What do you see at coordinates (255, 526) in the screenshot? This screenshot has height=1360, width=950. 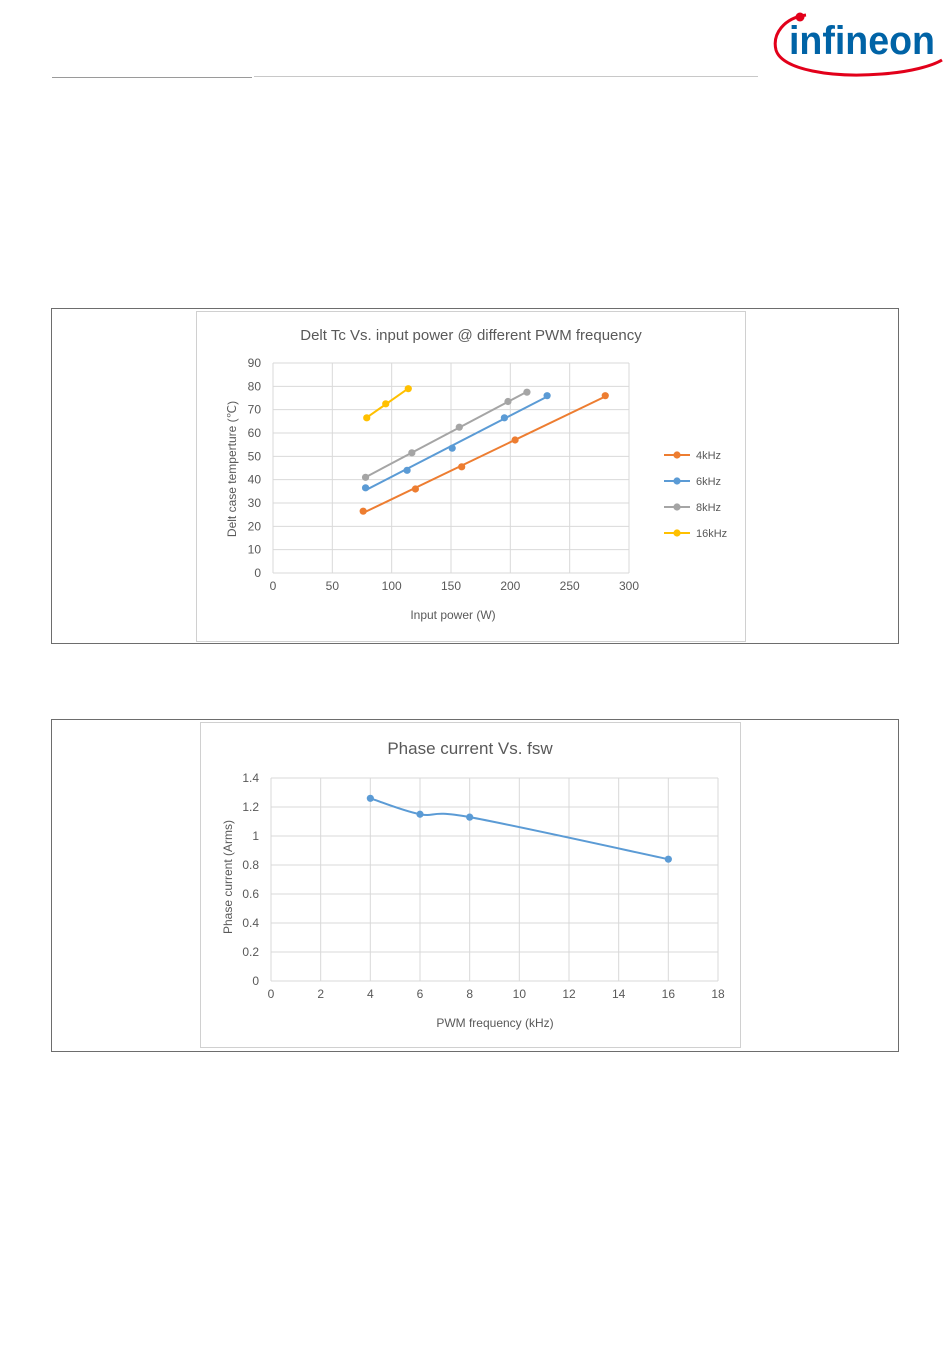 I see `y-tick-label: 20` at bounding box center [255, 526].